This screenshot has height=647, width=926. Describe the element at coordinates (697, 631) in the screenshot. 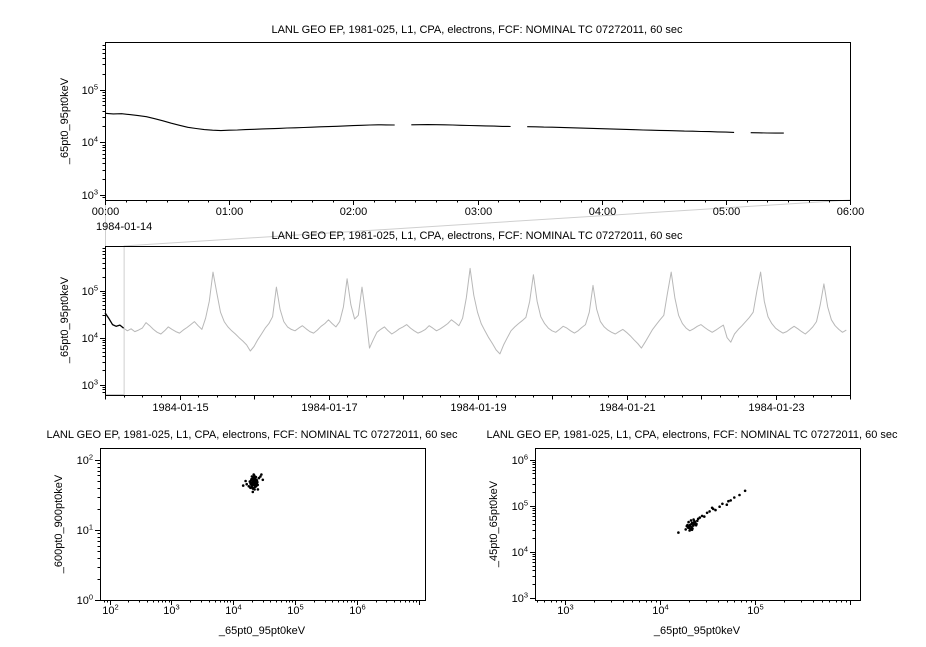

I see `bottom-right-chart-xlabel: _65pt0_95pt0keV` at that location.